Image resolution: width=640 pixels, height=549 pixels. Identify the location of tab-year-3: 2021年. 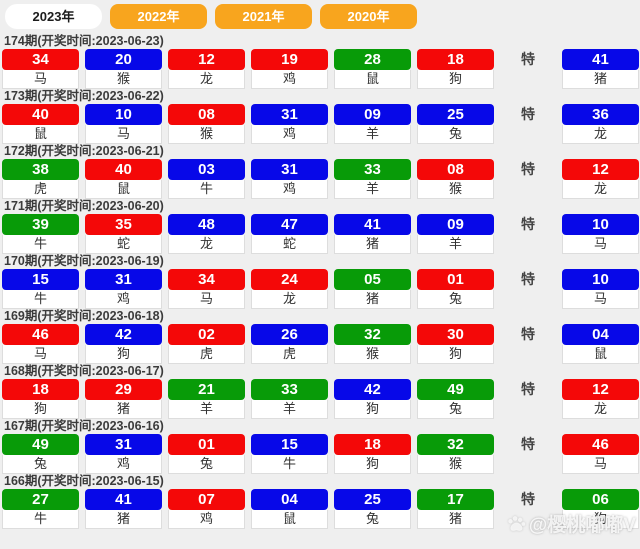
(263, 16).